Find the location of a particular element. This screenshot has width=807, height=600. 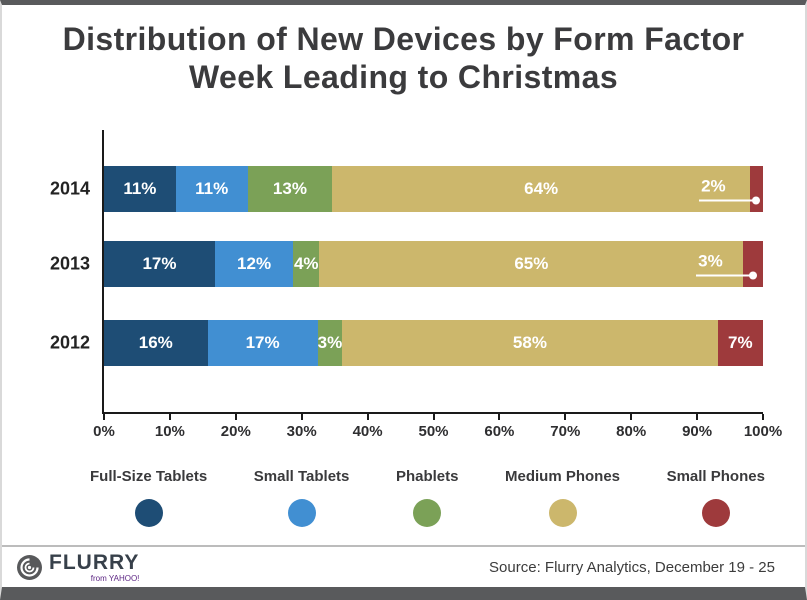

bar-value-label: 16% is located at coordinates (155, 342).